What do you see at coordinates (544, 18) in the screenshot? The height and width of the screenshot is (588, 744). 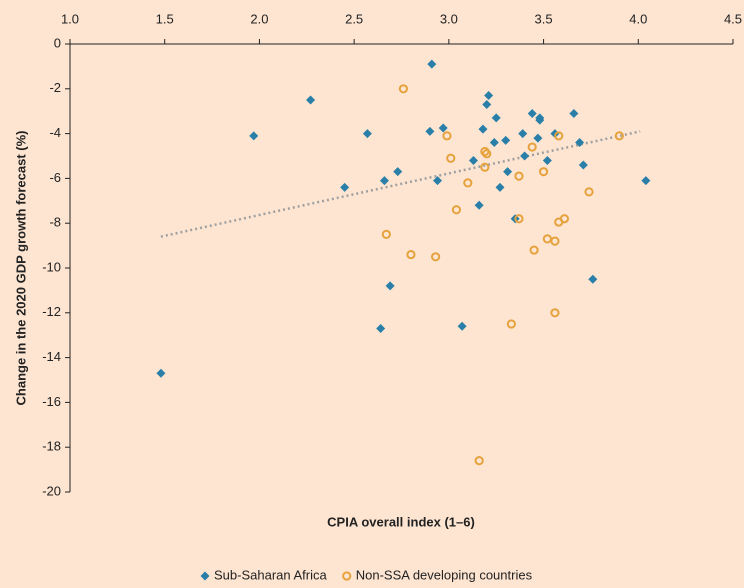 I see `x-tick-label: 3.5` at bounding box center [544, 18].